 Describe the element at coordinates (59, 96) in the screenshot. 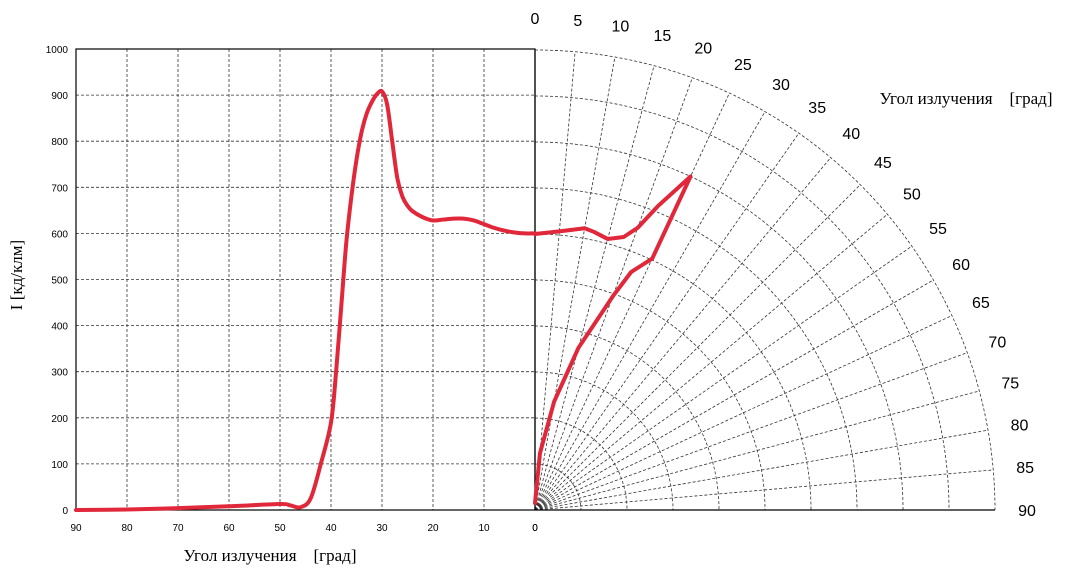

I see `y-tick-label: 900` at that location.